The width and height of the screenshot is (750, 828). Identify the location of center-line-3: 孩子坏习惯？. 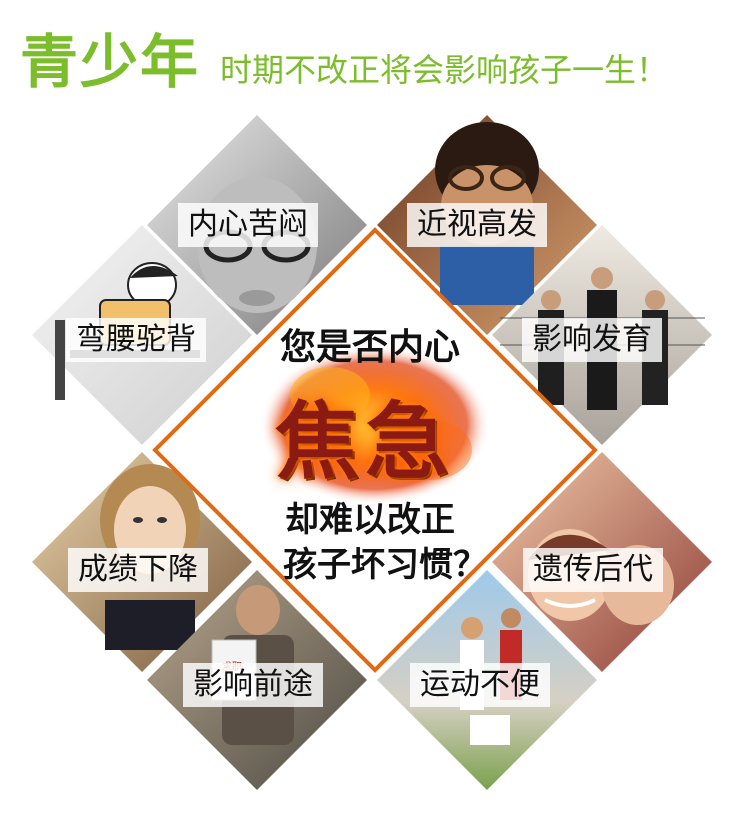
(385, 565).